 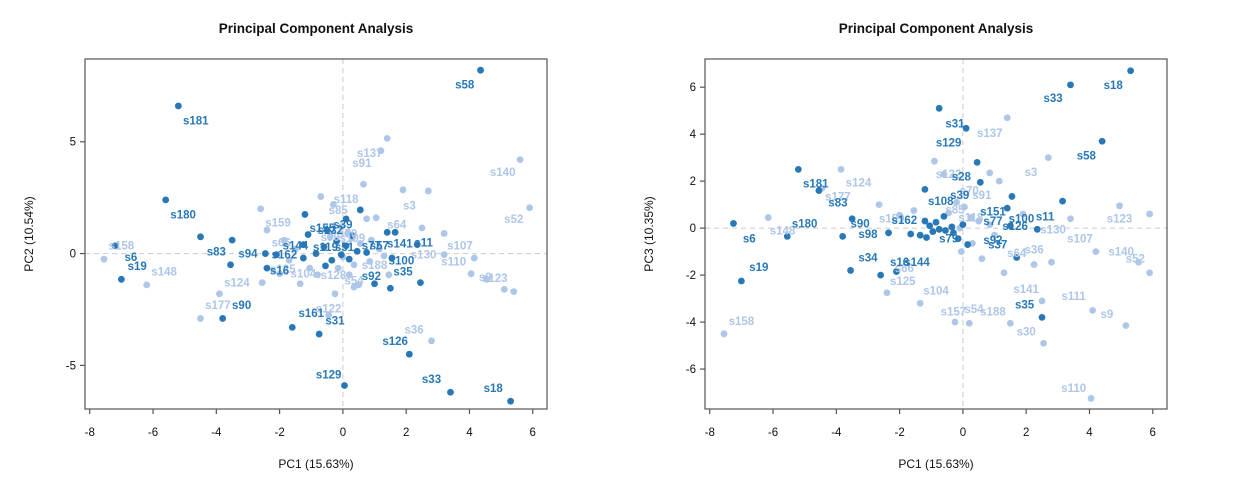 What do you see at coordinates (406, 433) in the screenshot?
I see `x-tick-label: 2` at bounding box center [406, 433].